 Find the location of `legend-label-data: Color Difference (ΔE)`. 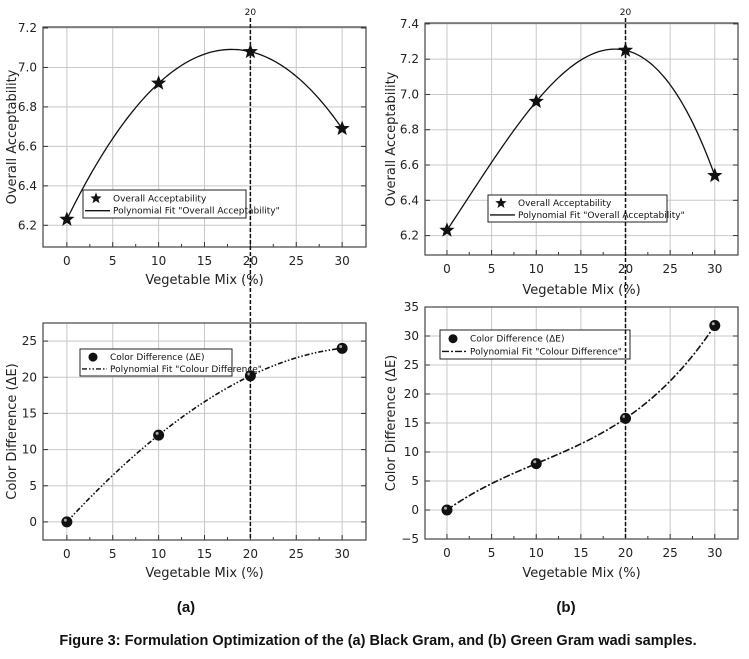

legend-label-data: Color Difference (ΔE) is located at coordinates (157, 358).